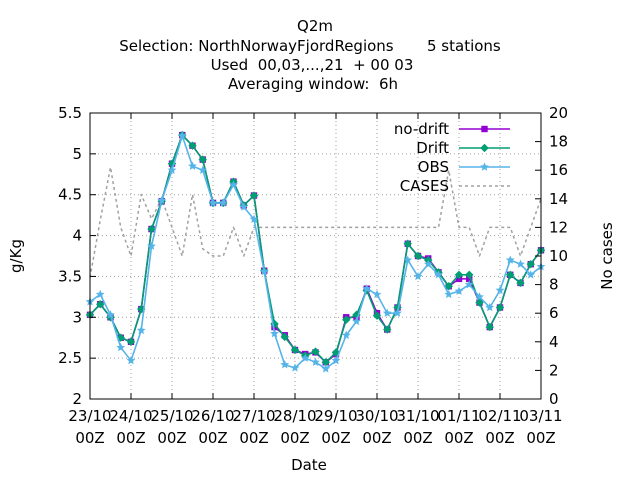  What do you see at coordinates (315, 26) in the screenshot?
I see `chart-title: Q2m` at bounding box center [315, 26].